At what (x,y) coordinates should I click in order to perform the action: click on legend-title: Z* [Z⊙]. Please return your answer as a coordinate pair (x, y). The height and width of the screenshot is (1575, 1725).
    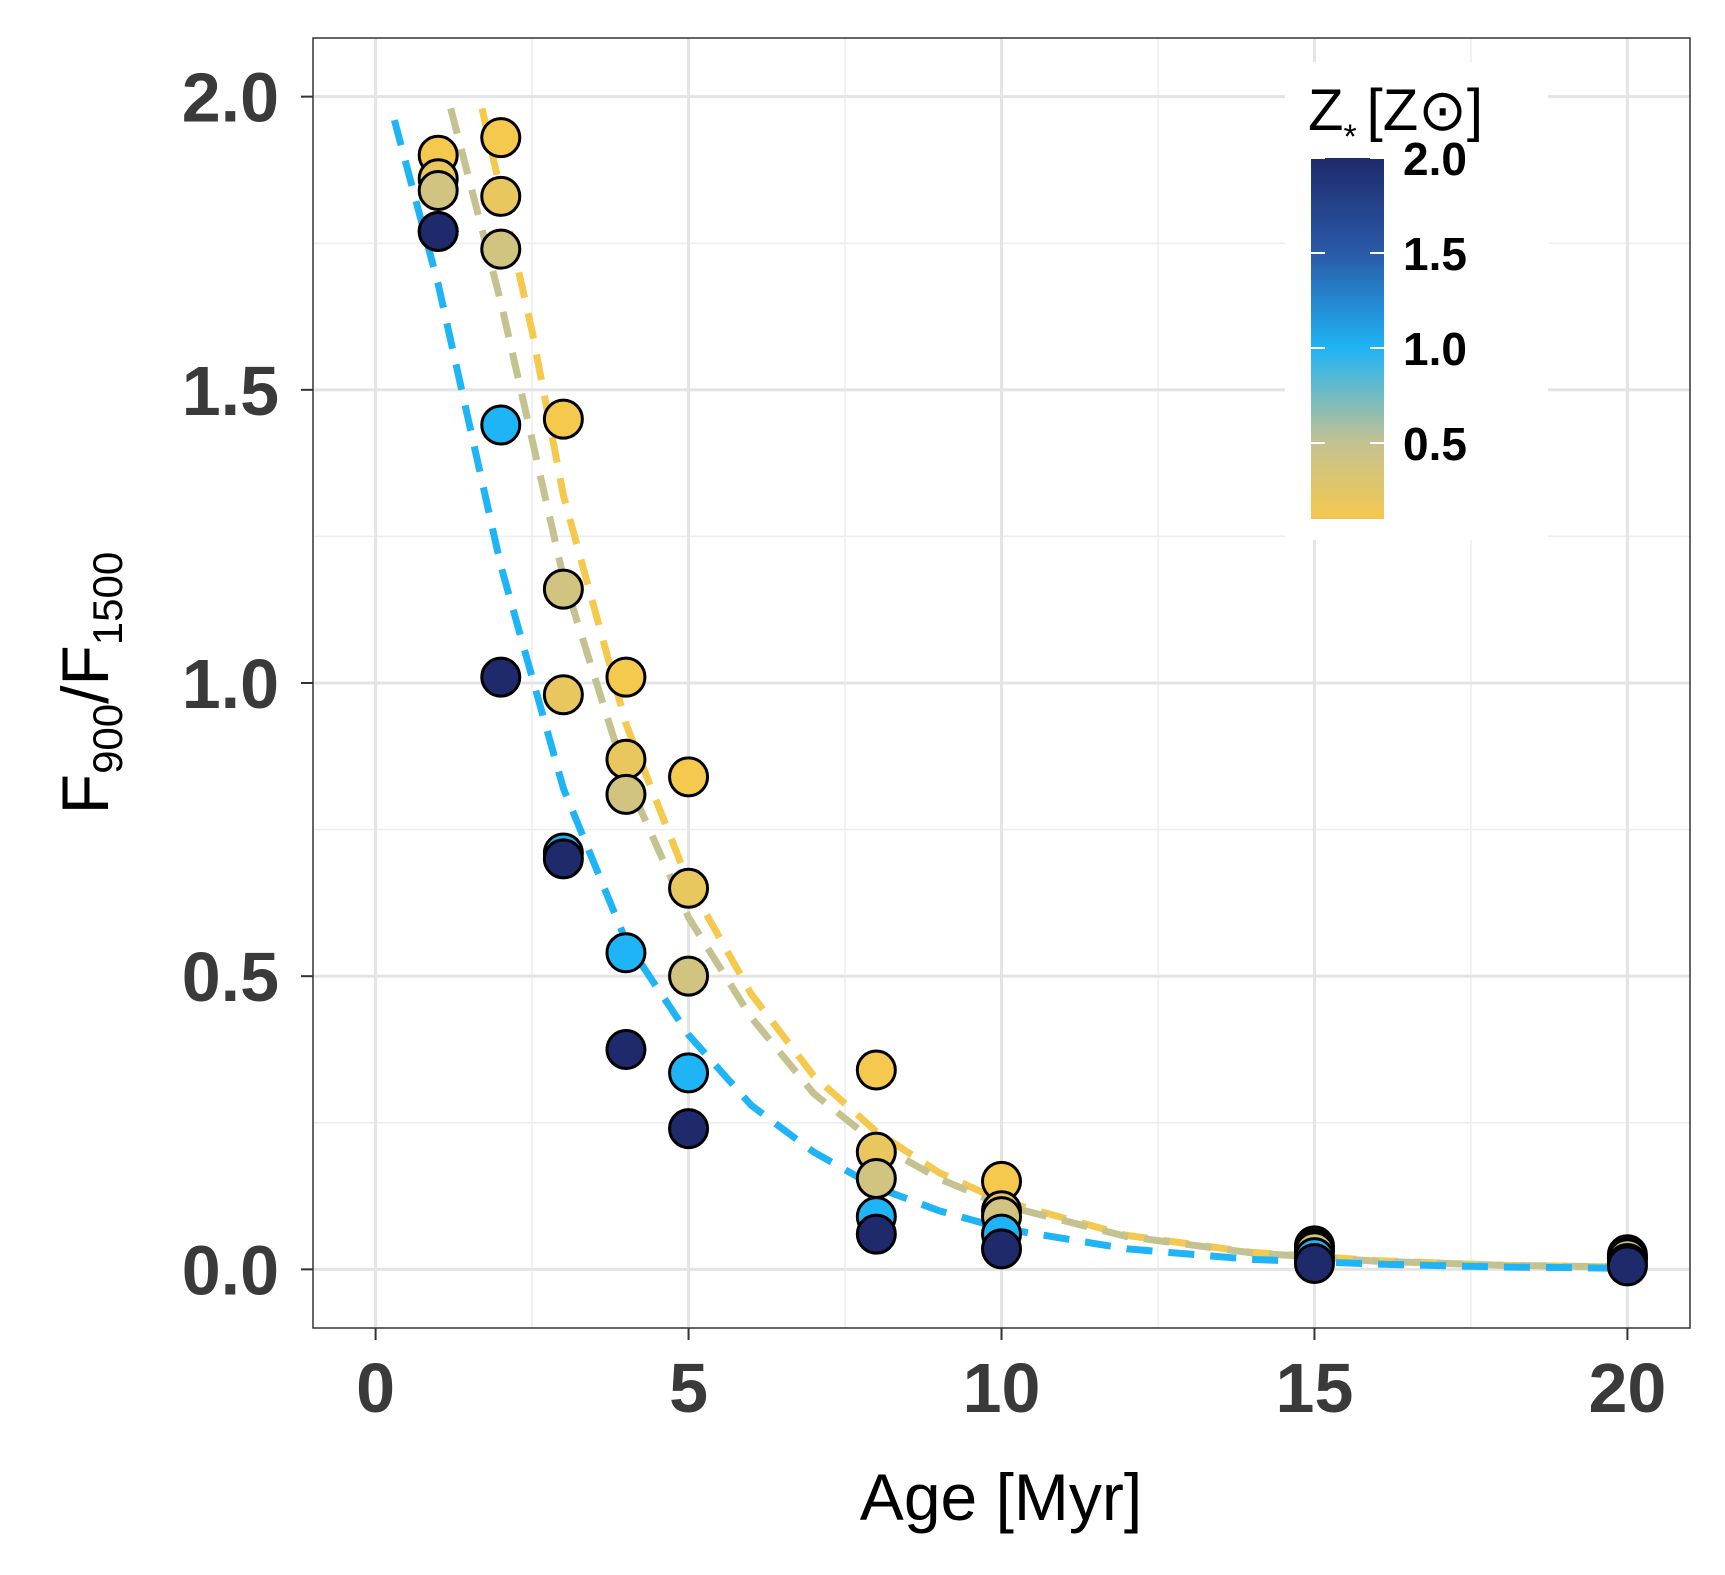
    Looking at the image, I should click on (1395, 117).